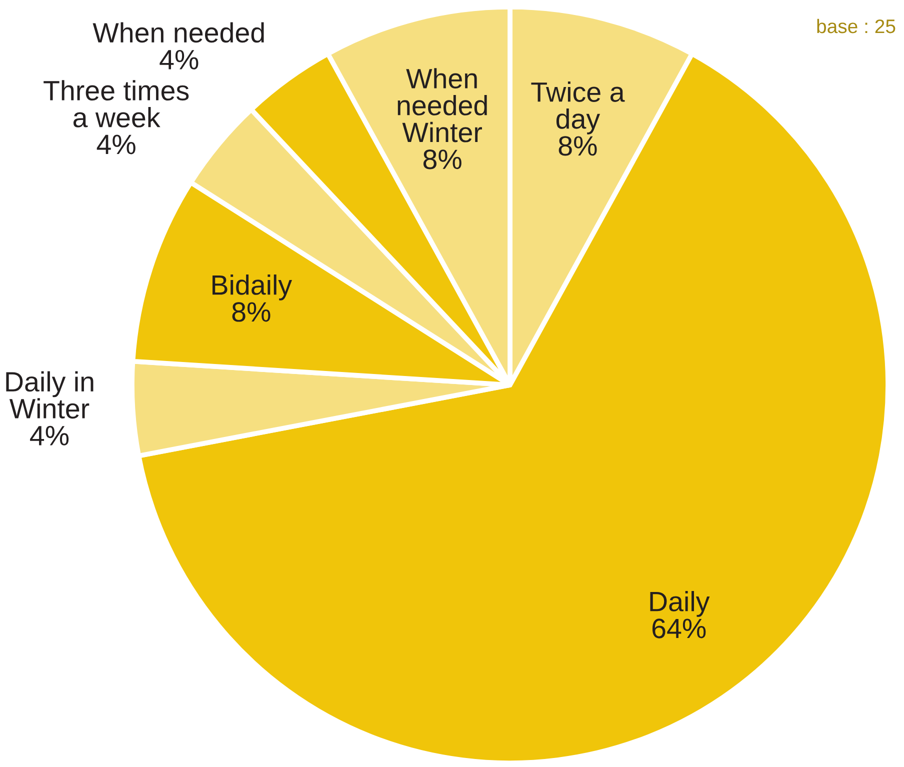 This screenshot has height=767, width=904. What do you see at coordinates (679, 628) in the screenshot?
I see `data-label: 64%` at bounding box center [679, 628].